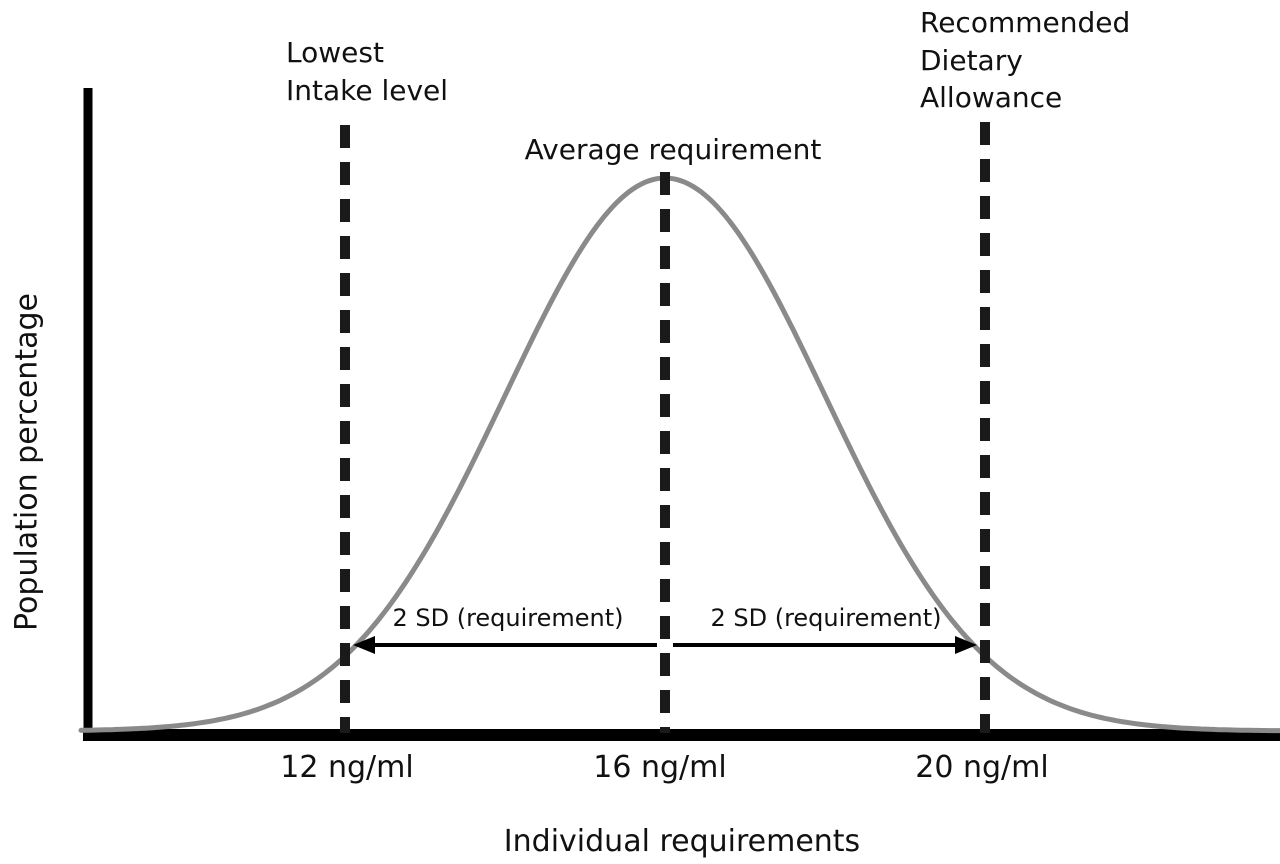 The width and height of the screenshot is (1280, 864). I want to click on sd-arrows-group, so click(665, 645).